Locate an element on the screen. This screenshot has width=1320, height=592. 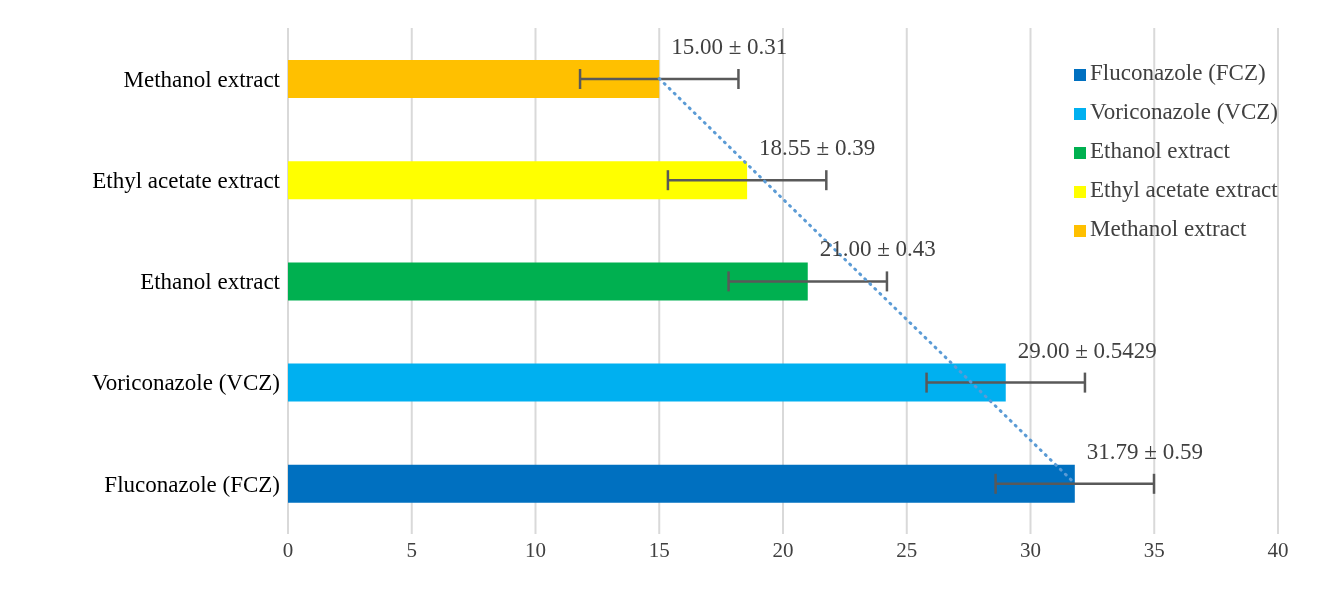
legend-label: Methanol extract is located at coordinates (1168, 228).